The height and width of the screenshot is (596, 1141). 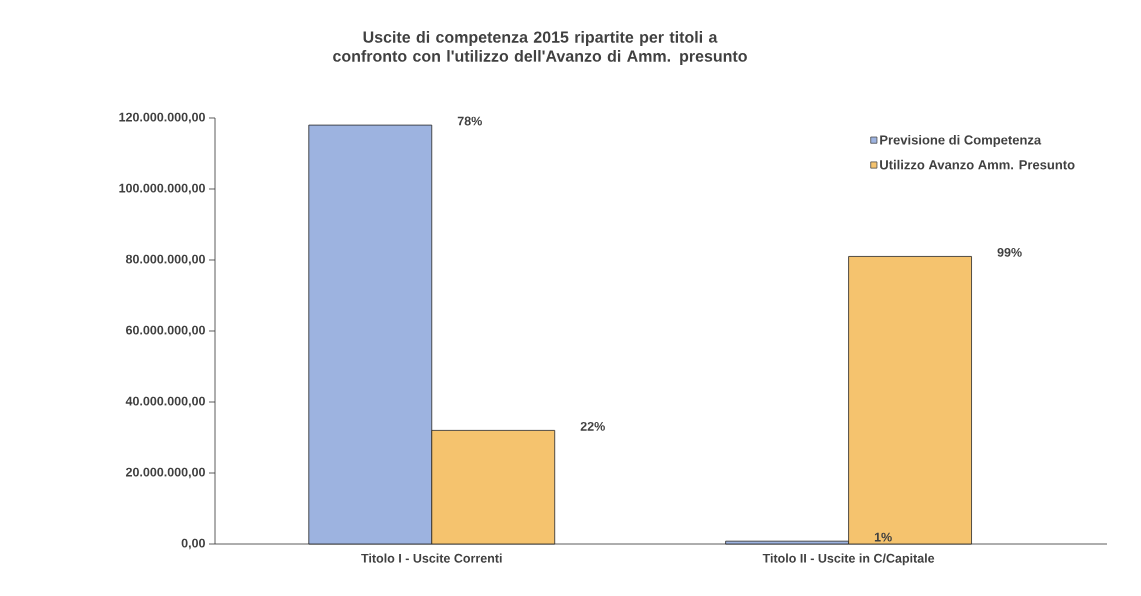 I want to click on annotation: 99%, so click(x=1009, y=252).